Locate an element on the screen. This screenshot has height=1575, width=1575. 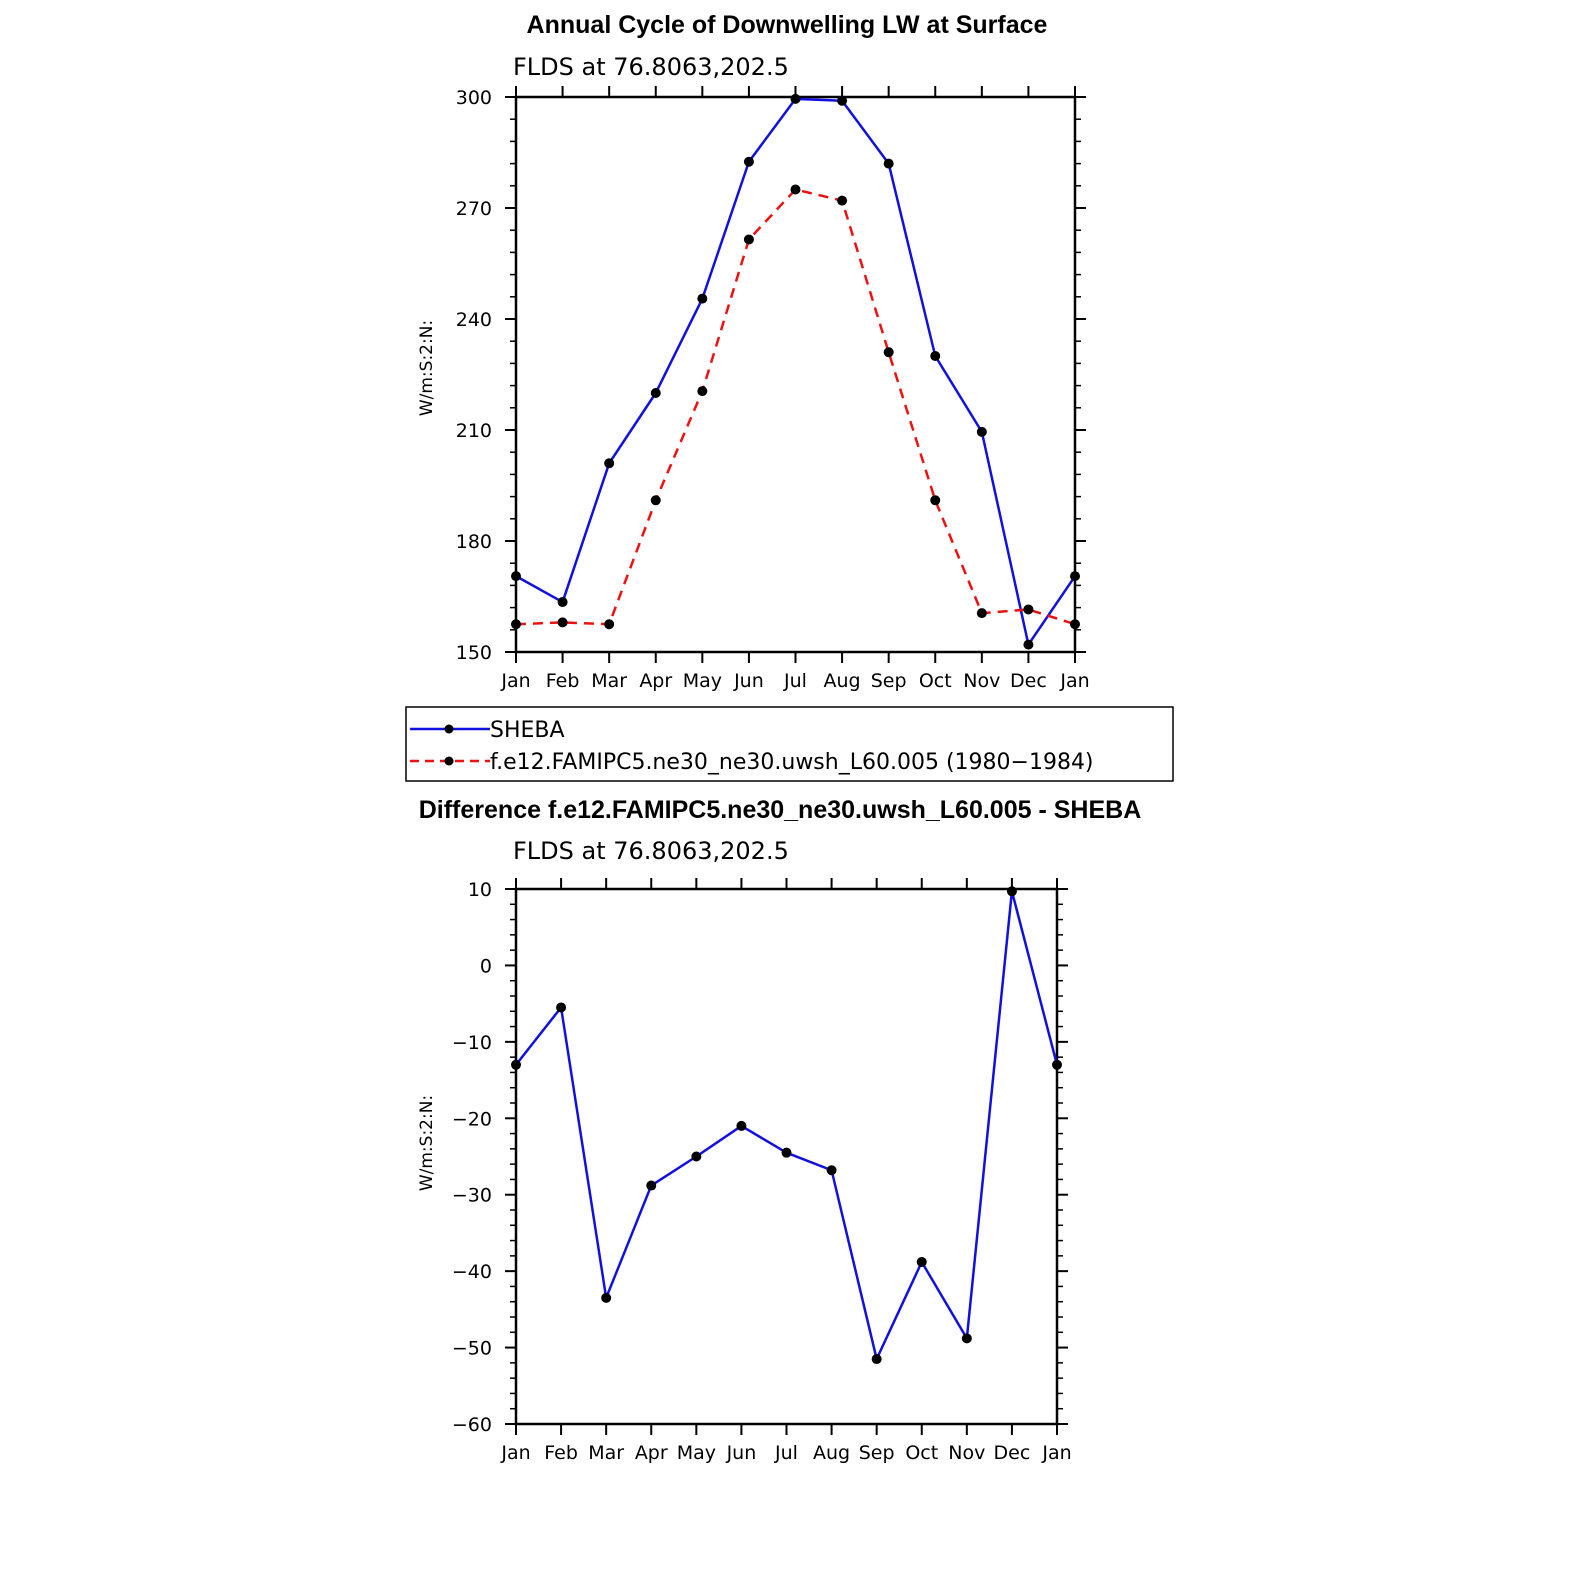
legend-sheba-marker is located at coordinates (449, 729).